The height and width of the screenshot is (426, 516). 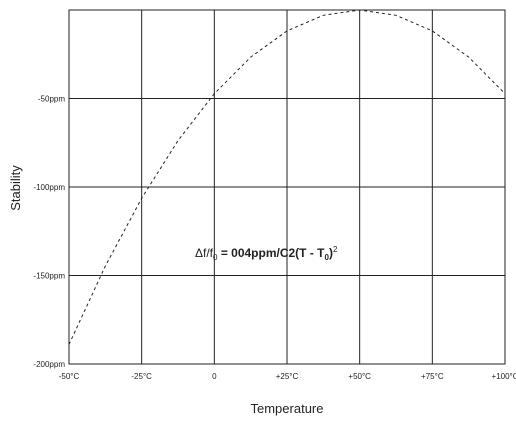 I want to click on x-axis-title: Temperature, so click(x=287, y=408).